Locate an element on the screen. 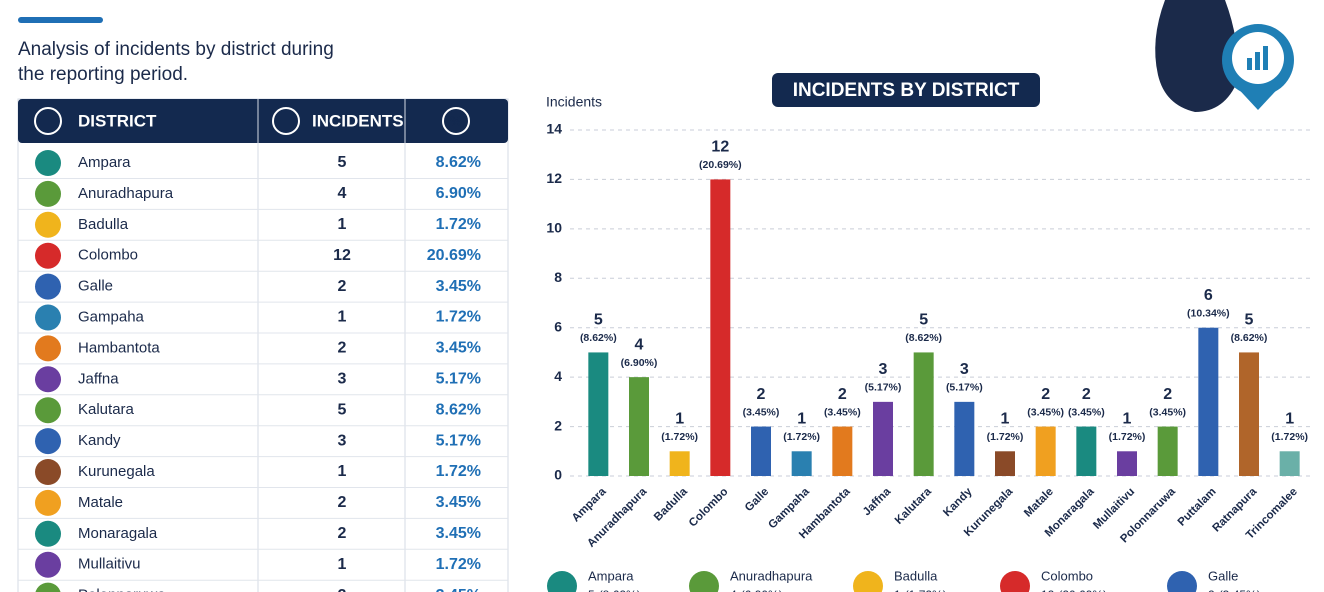 This screenshot has height=592, width=1324. legend-value: 1 is located at coordinates (897, 590).